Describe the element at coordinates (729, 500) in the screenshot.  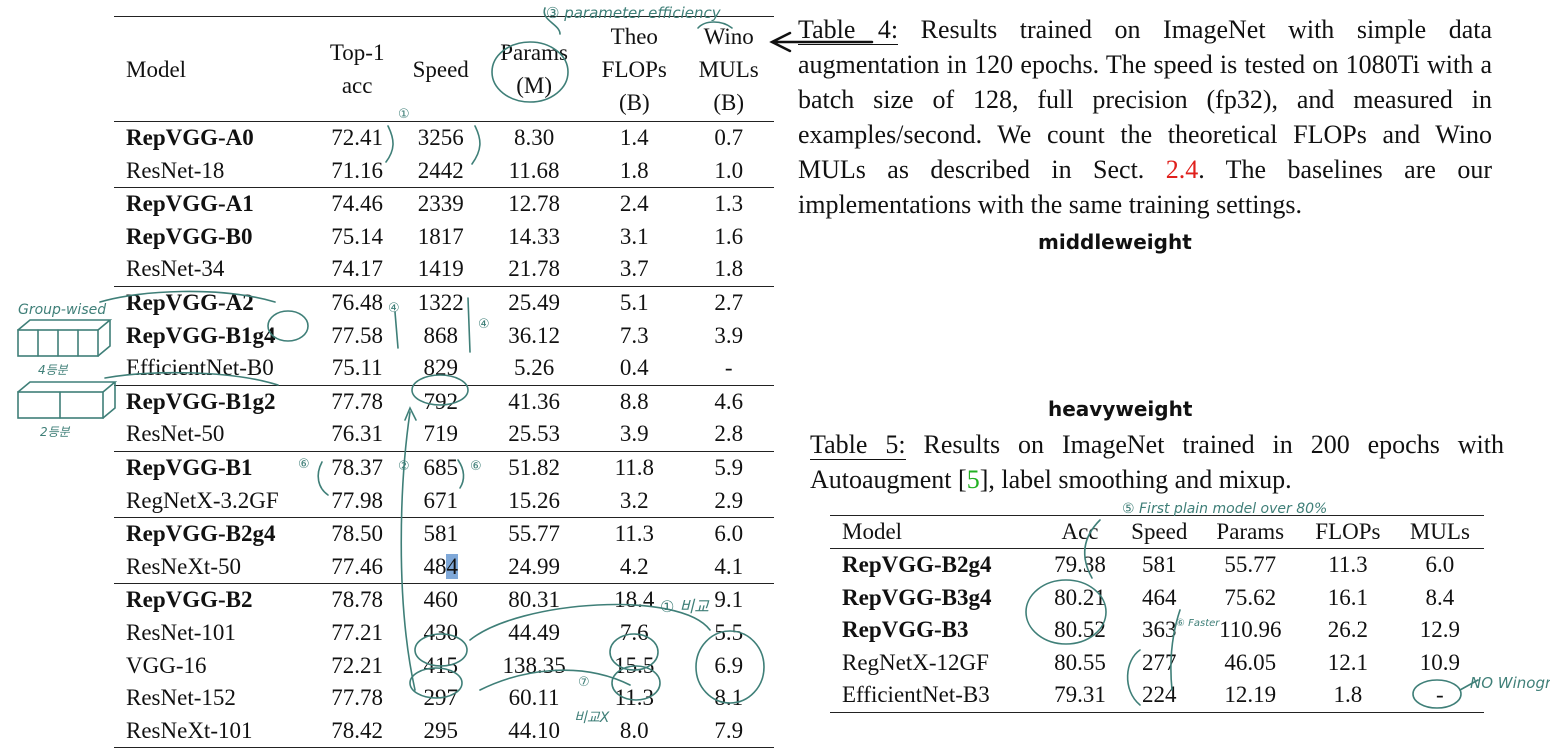
I see `muls-cell: 2.9` at that location.